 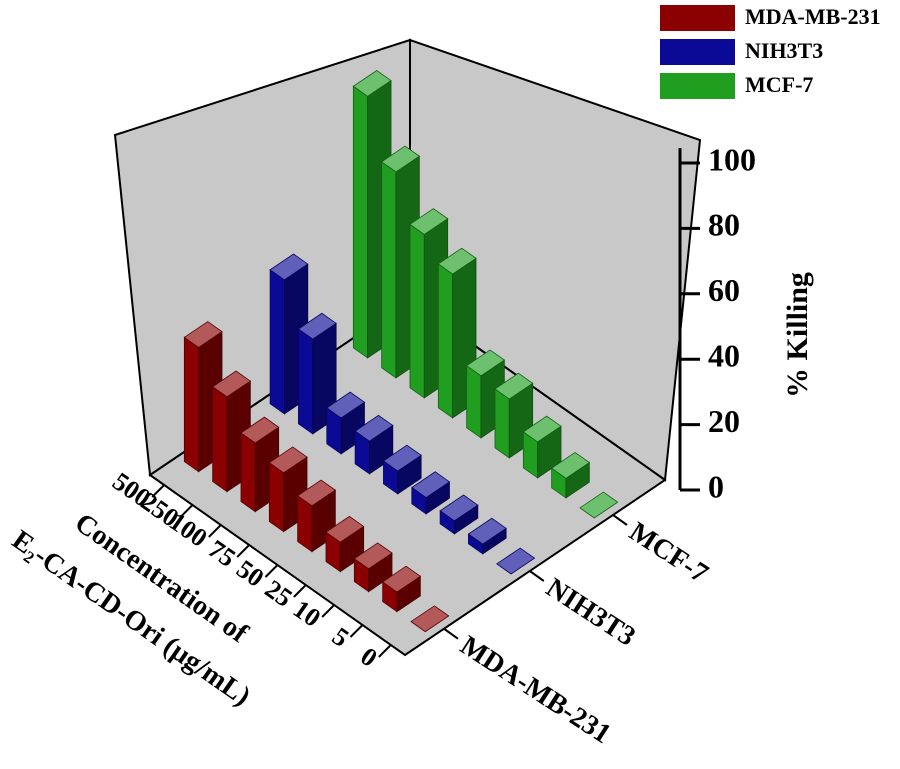 I want to click on z-tick-label: 80, so click(x=724, y=225).